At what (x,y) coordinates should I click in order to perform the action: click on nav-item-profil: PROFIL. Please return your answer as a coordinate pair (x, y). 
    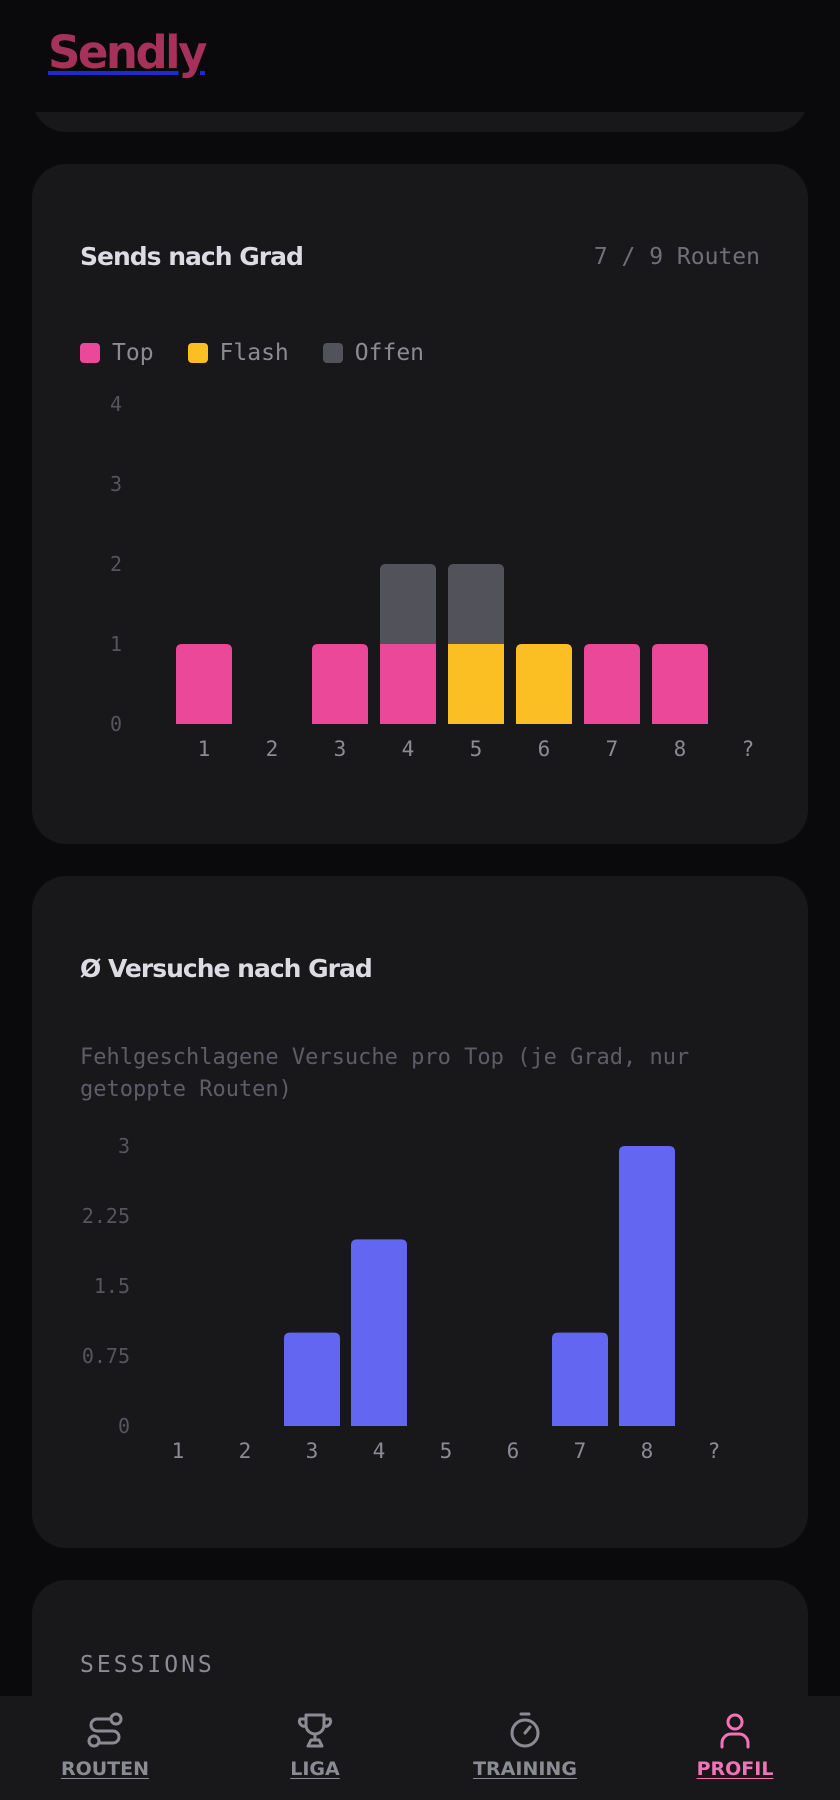
    Looking at the image, I should click on (735, 1748).